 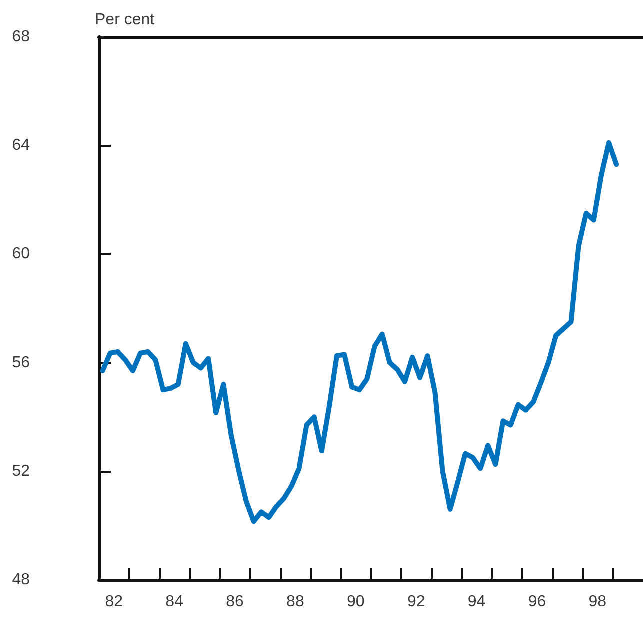 What do you see at coordinates (21, 254) in the screenshot?
I see `y-tick-label: 60` at bounding box center [21, 254].